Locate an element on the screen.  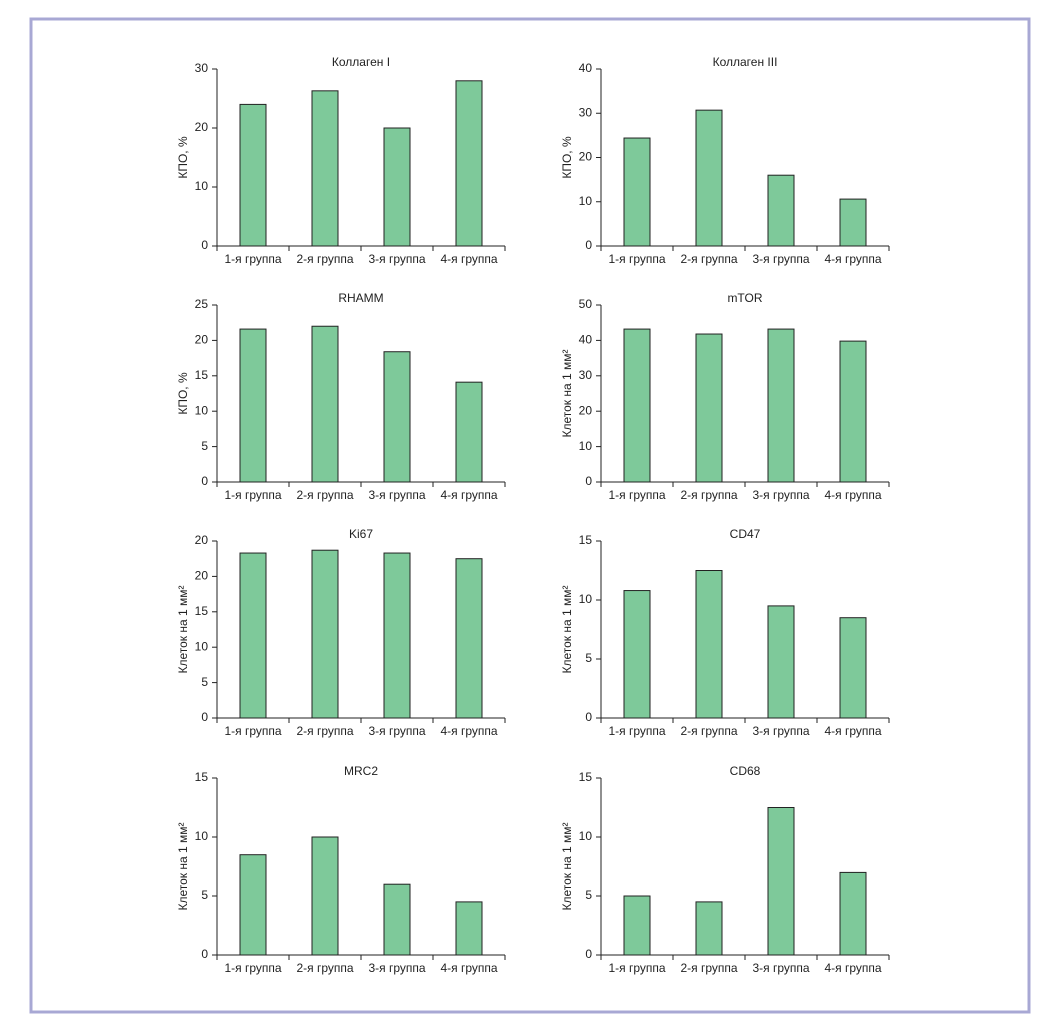
chart-title: CD68 is located at coordinates (745, 771).